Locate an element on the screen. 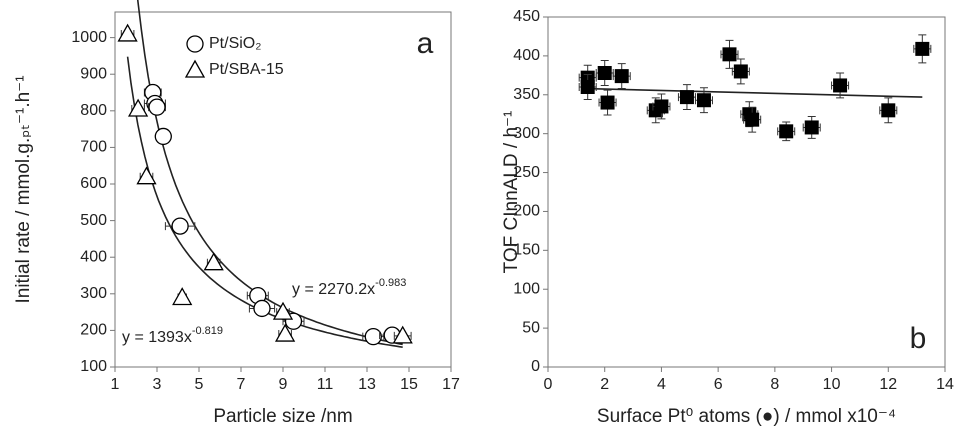  fit-equation: y = 1393x-0.819 is located at coordinates (172, 335).